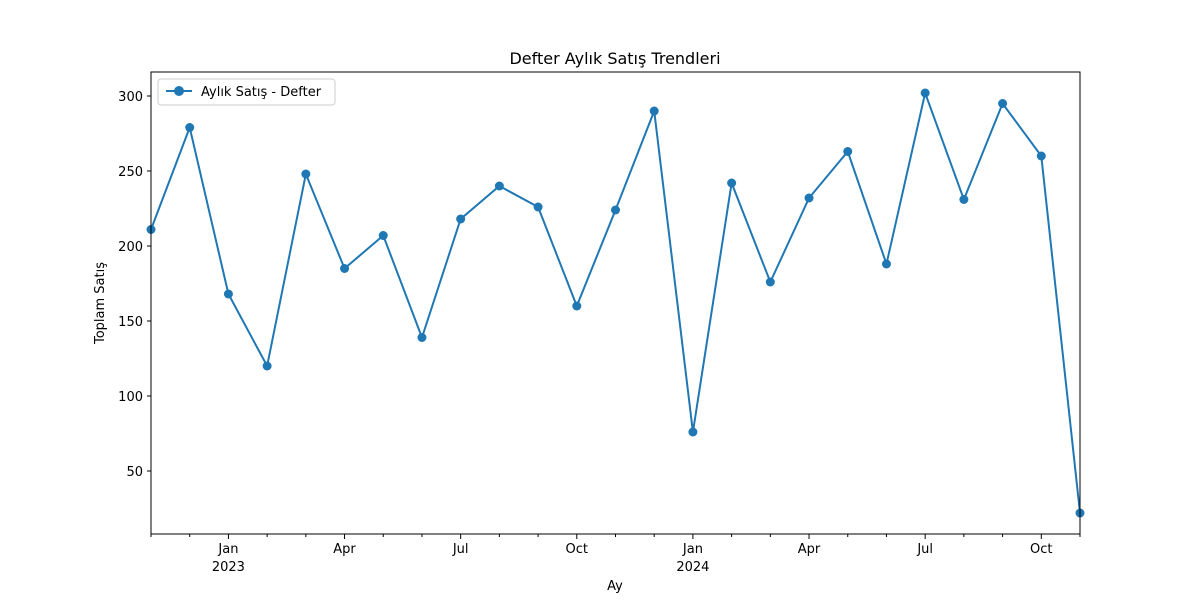 This screenshot has width=1200, height=600. I want to click on y-axis-label: Toplam Satış, so click(100, 303).